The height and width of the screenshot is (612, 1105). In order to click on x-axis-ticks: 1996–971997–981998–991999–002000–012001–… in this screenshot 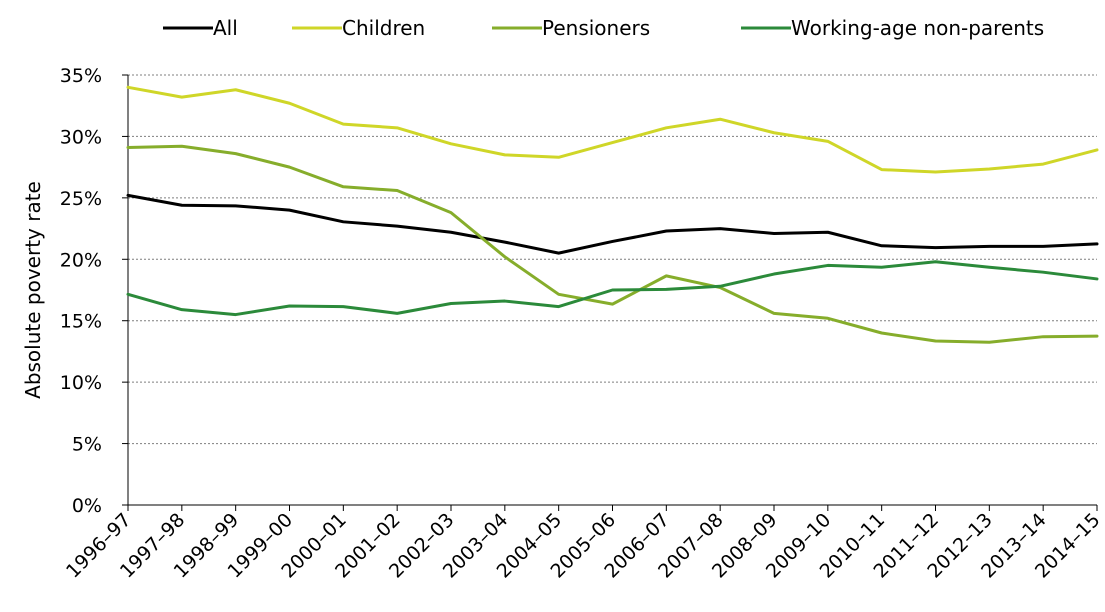, I will do `click(583, 546)`.